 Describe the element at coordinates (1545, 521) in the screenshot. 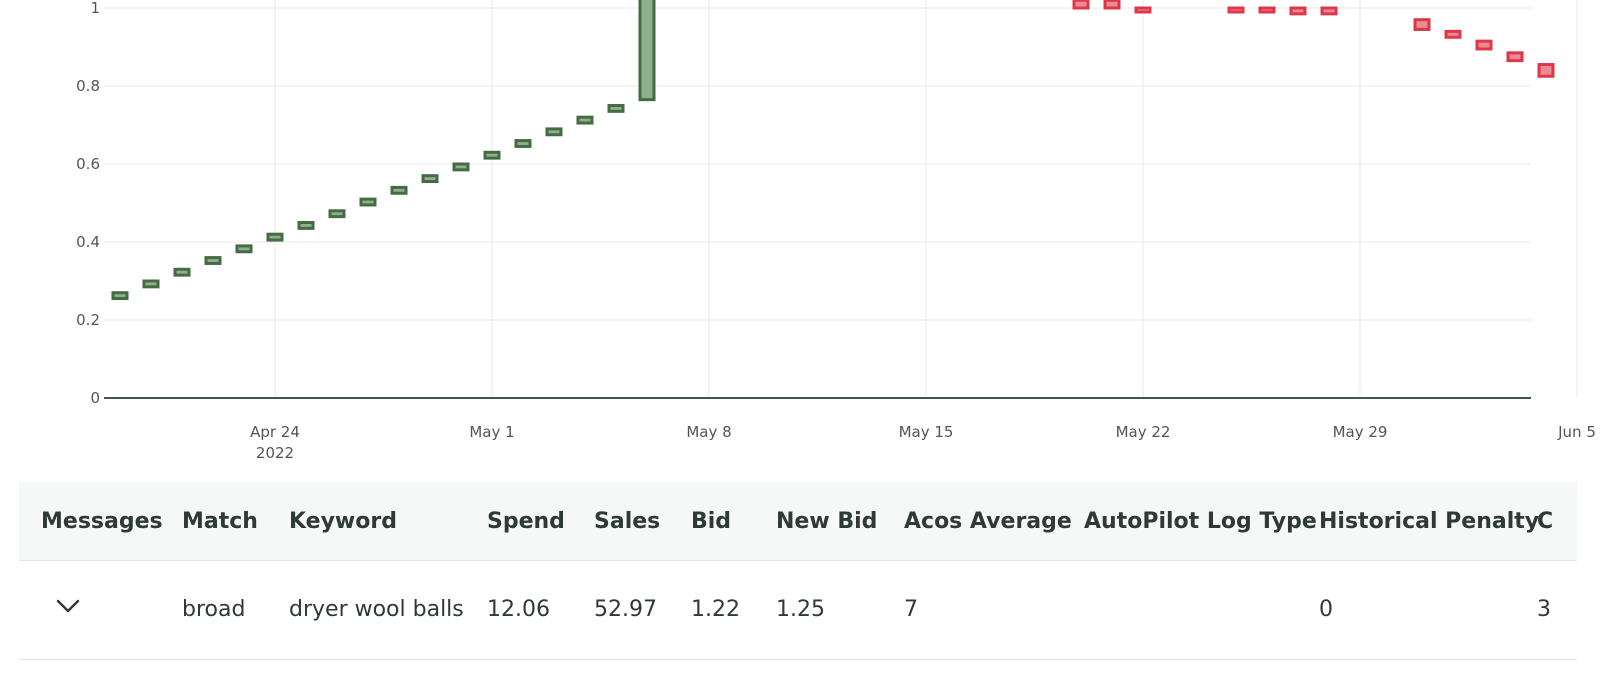

I see `col-header-truncated: C` at that location.